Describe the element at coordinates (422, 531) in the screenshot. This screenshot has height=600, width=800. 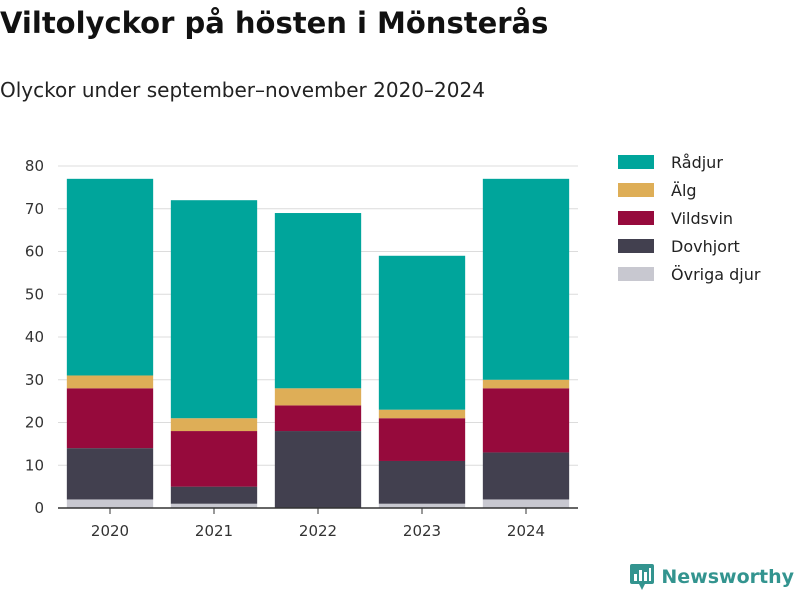
I see `x-tick-label: 2023` at that location.